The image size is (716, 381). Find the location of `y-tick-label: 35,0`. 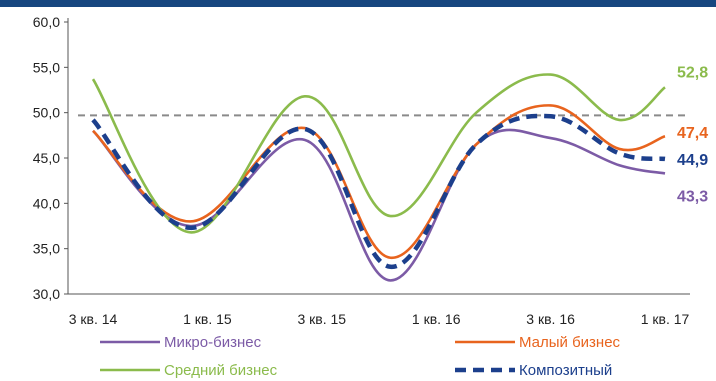

y-tick-label: 35,0 is located at coordinates (46, 249).